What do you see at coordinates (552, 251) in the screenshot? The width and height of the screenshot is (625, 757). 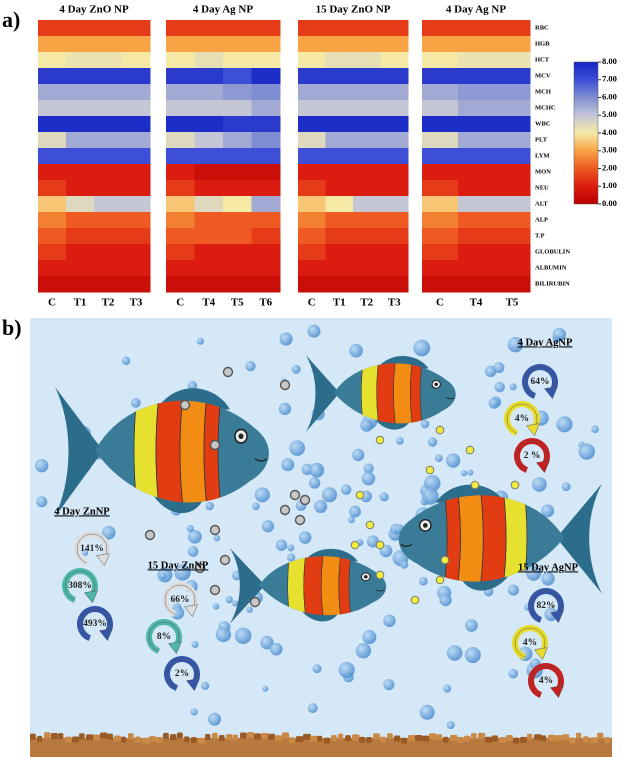 I see `row-label: GLOBULIN` at bounding box center [552, 251].